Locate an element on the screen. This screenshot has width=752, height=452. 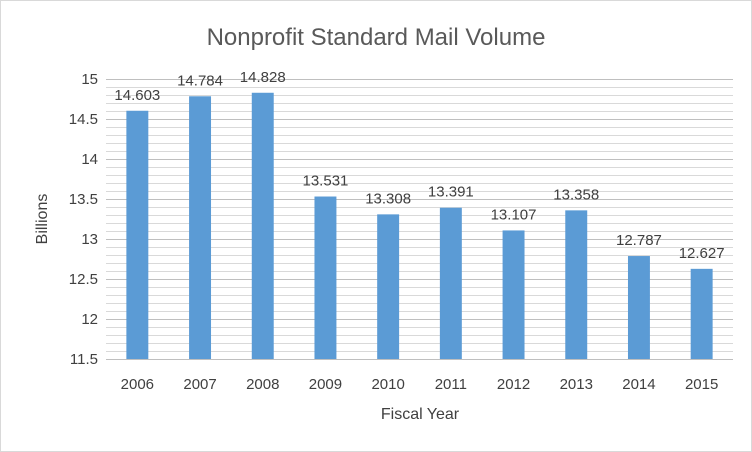
y-tick-label: 14 is located at coordinates (89, 159).